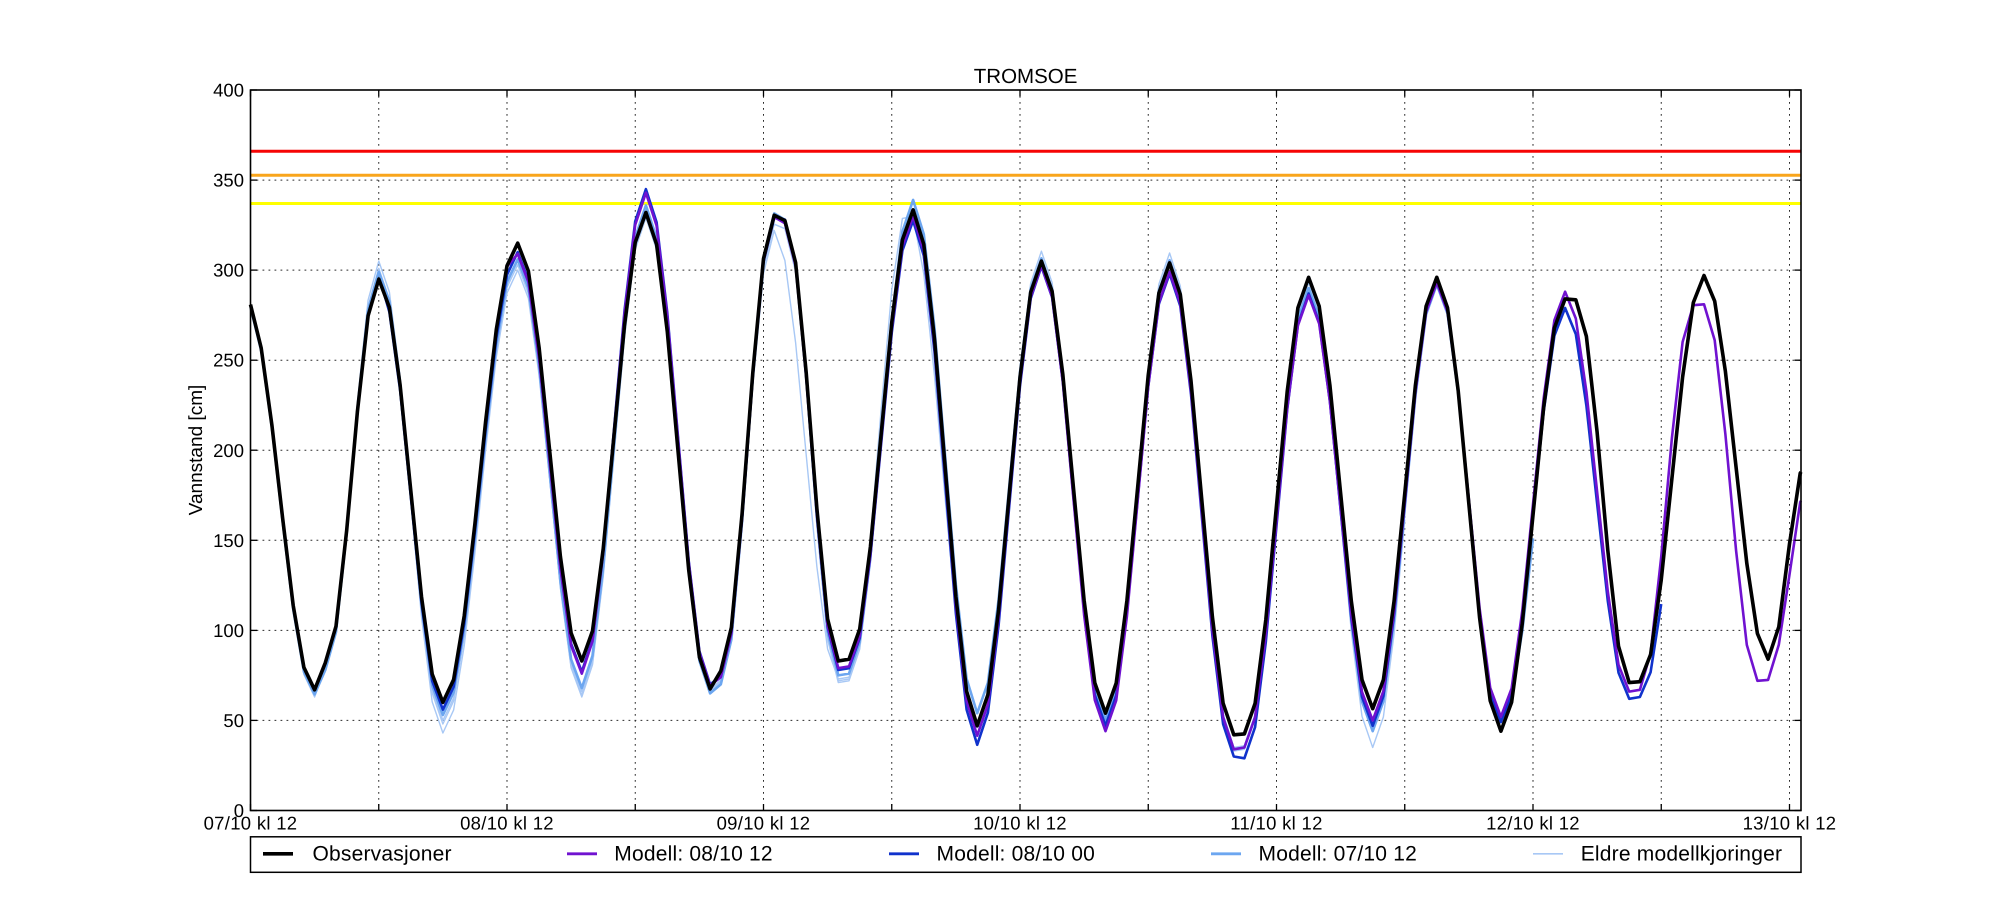 The image size is (2000, 900). What do you see at coordinates (233, 720) in the screenshot?
I see `svg-text: 50` at bounding box center [233, 720].